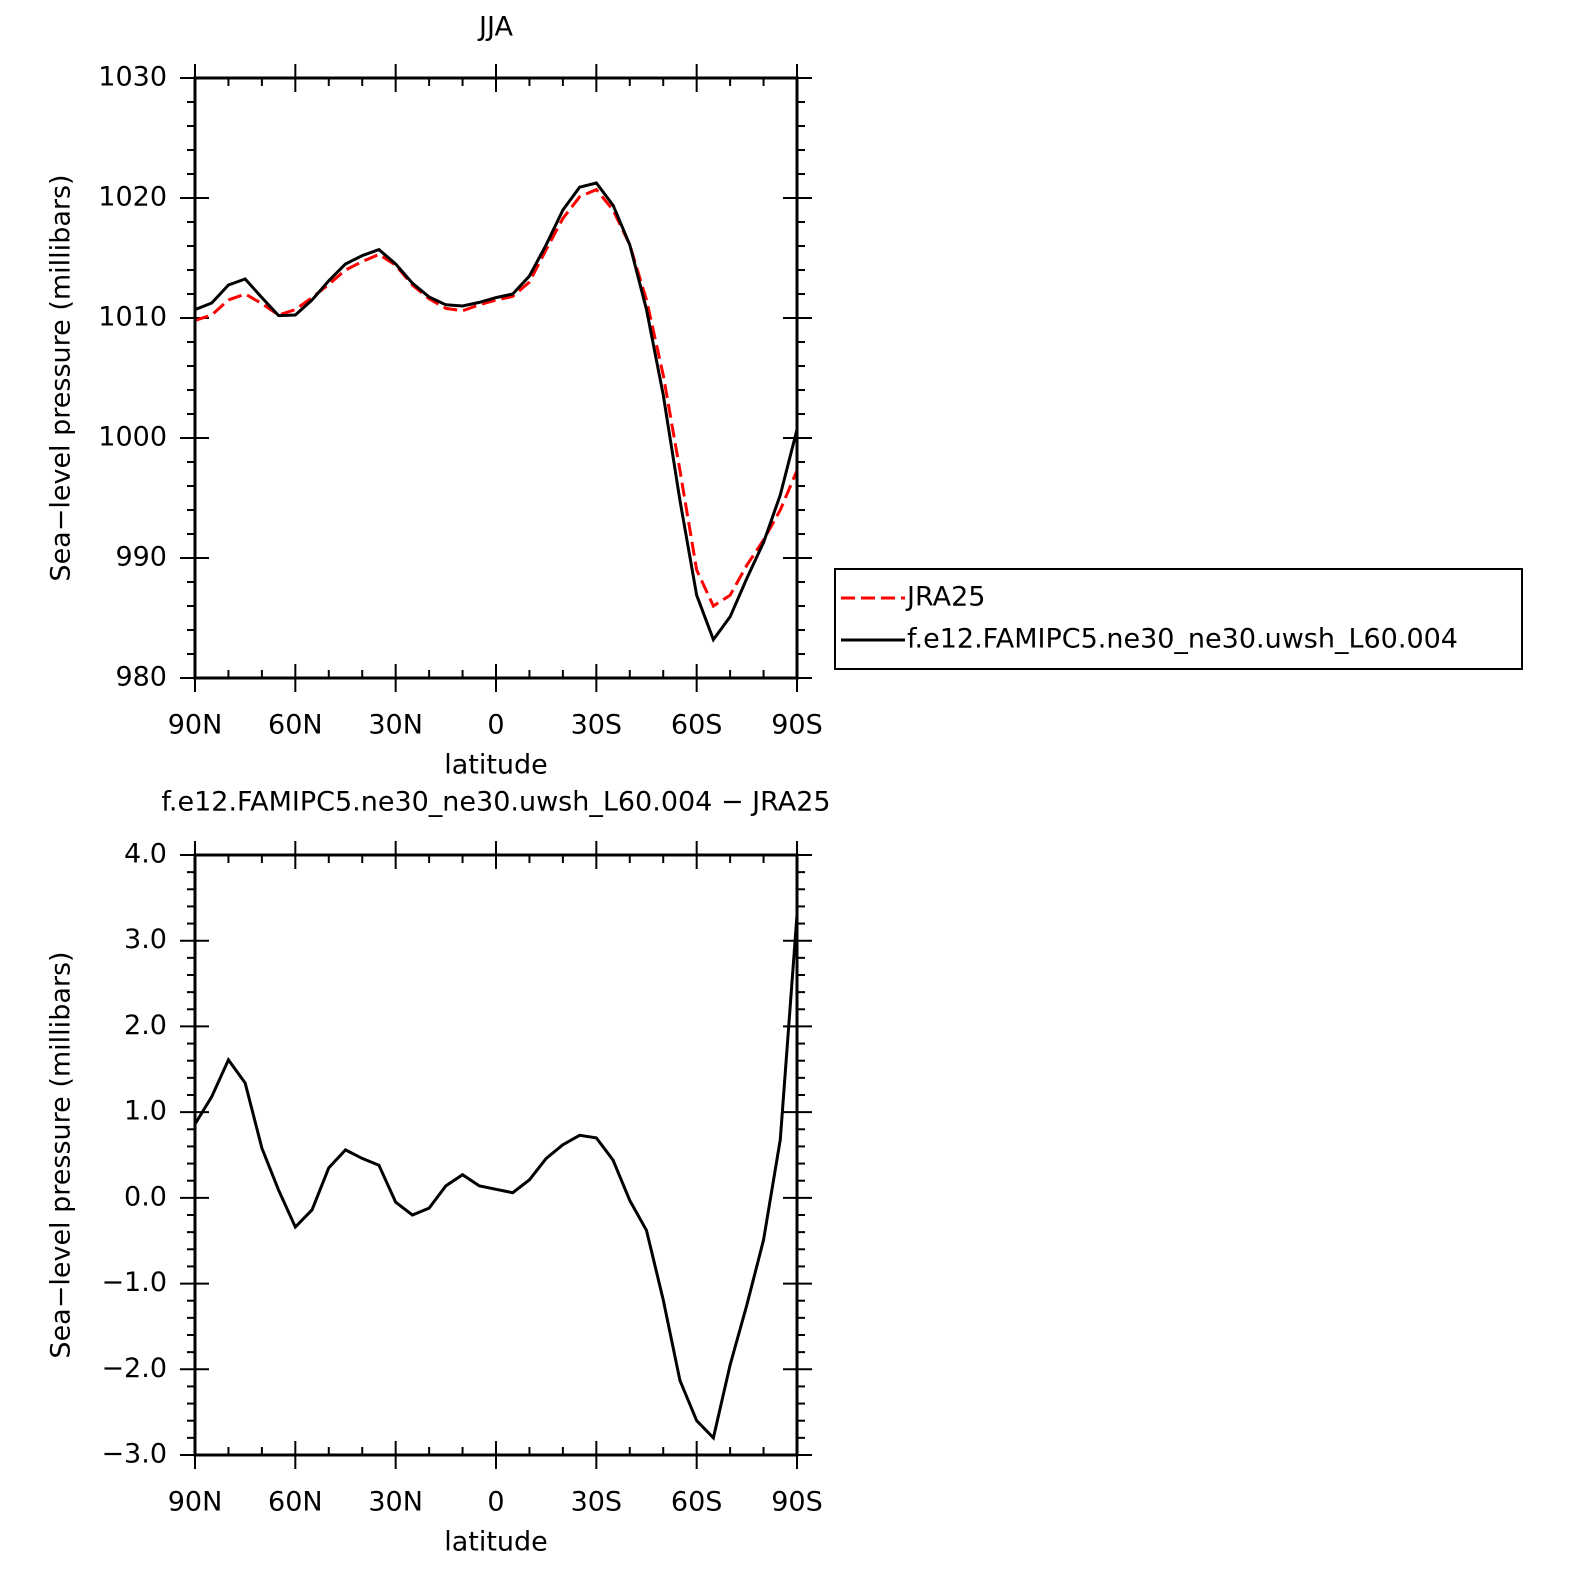  Describe the element at coordinates (145, 1025) in the screenshot. I see `y-tick-label: 2.0` at that location.